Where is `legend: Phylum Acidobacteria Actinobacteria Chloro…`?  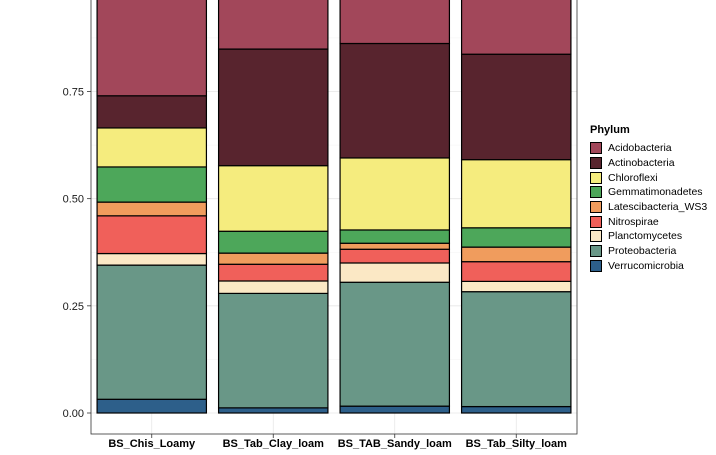
legend: Phylum Acidobacteria Actinobacteria Chloro… is located at coordinates (648, 198).